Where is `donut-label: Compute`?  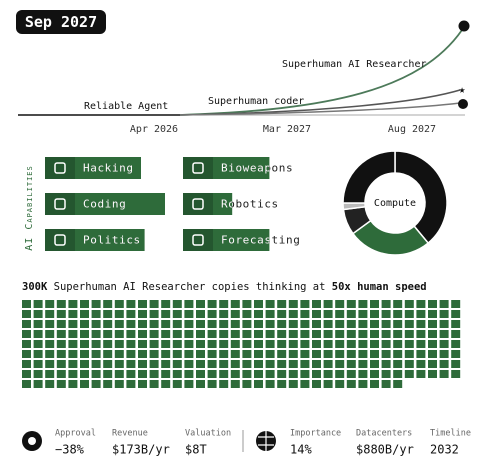
donut-label: Compute is located at coordinates (395, 203).